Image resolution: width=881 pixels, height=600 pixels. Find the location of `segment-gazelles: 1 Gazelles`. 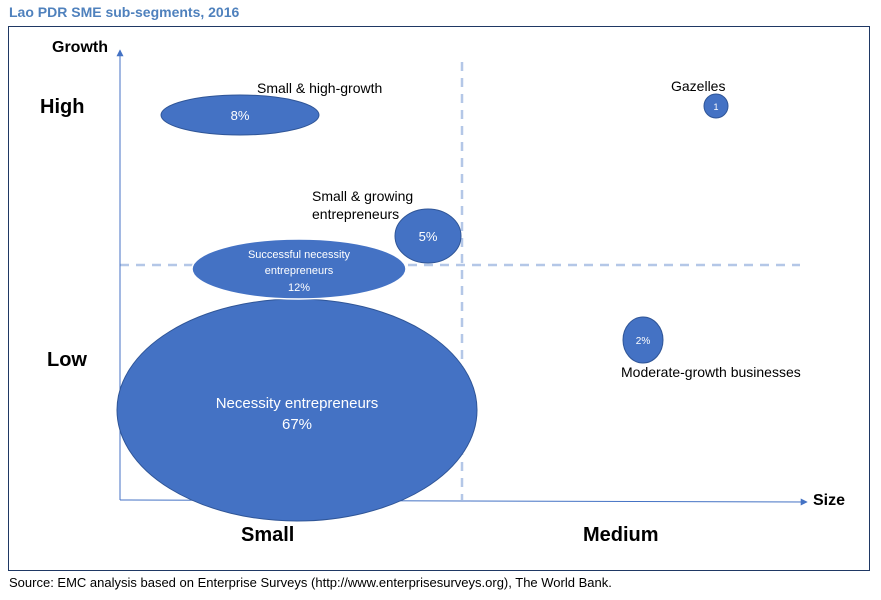

segment-gazelles: 1 Gazelles is located at coordinates (700, 98).